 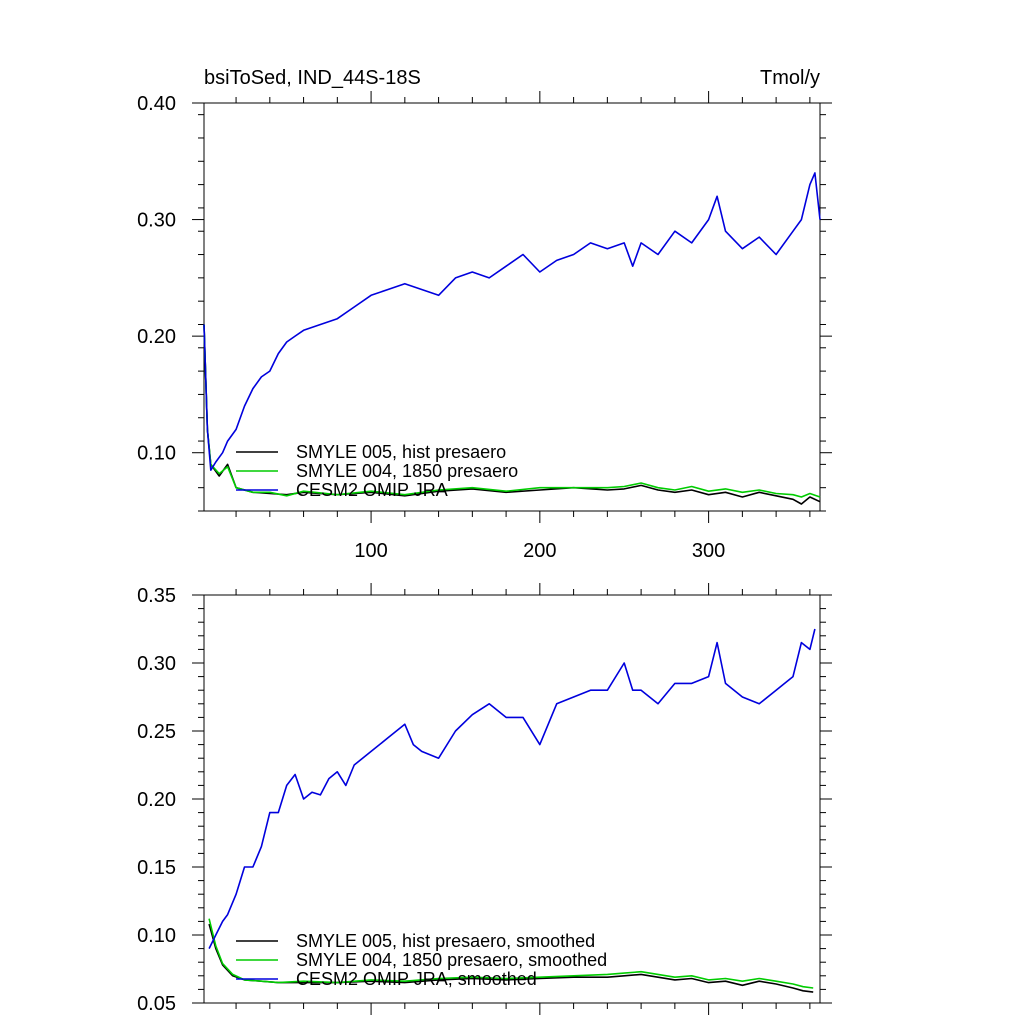 I want to click on bottom-ytick-label: 0.05, so click(x=156, y=1004).